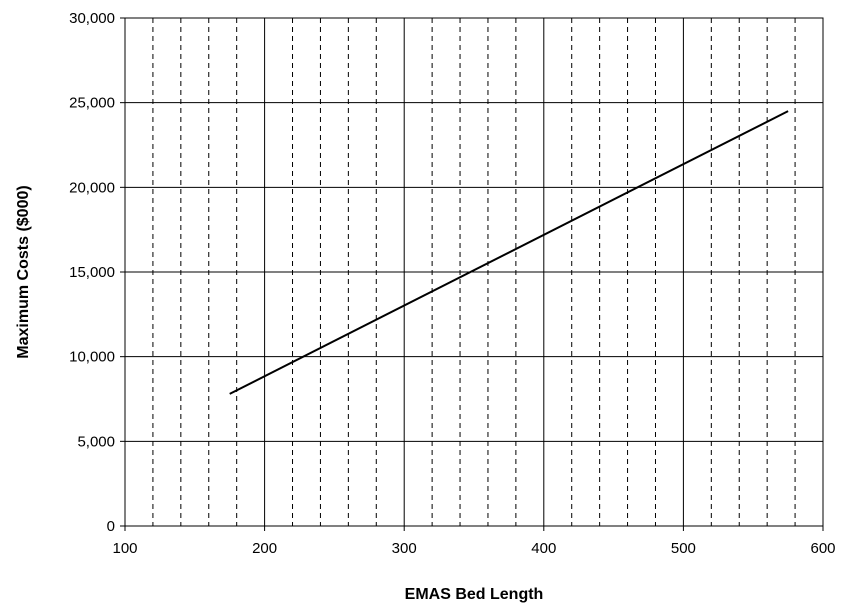 This screenshot has height=603, width=841. Describe the element at coordinates (404, 548) in the screenshot. I see `x-tick-label: 300` at that location.